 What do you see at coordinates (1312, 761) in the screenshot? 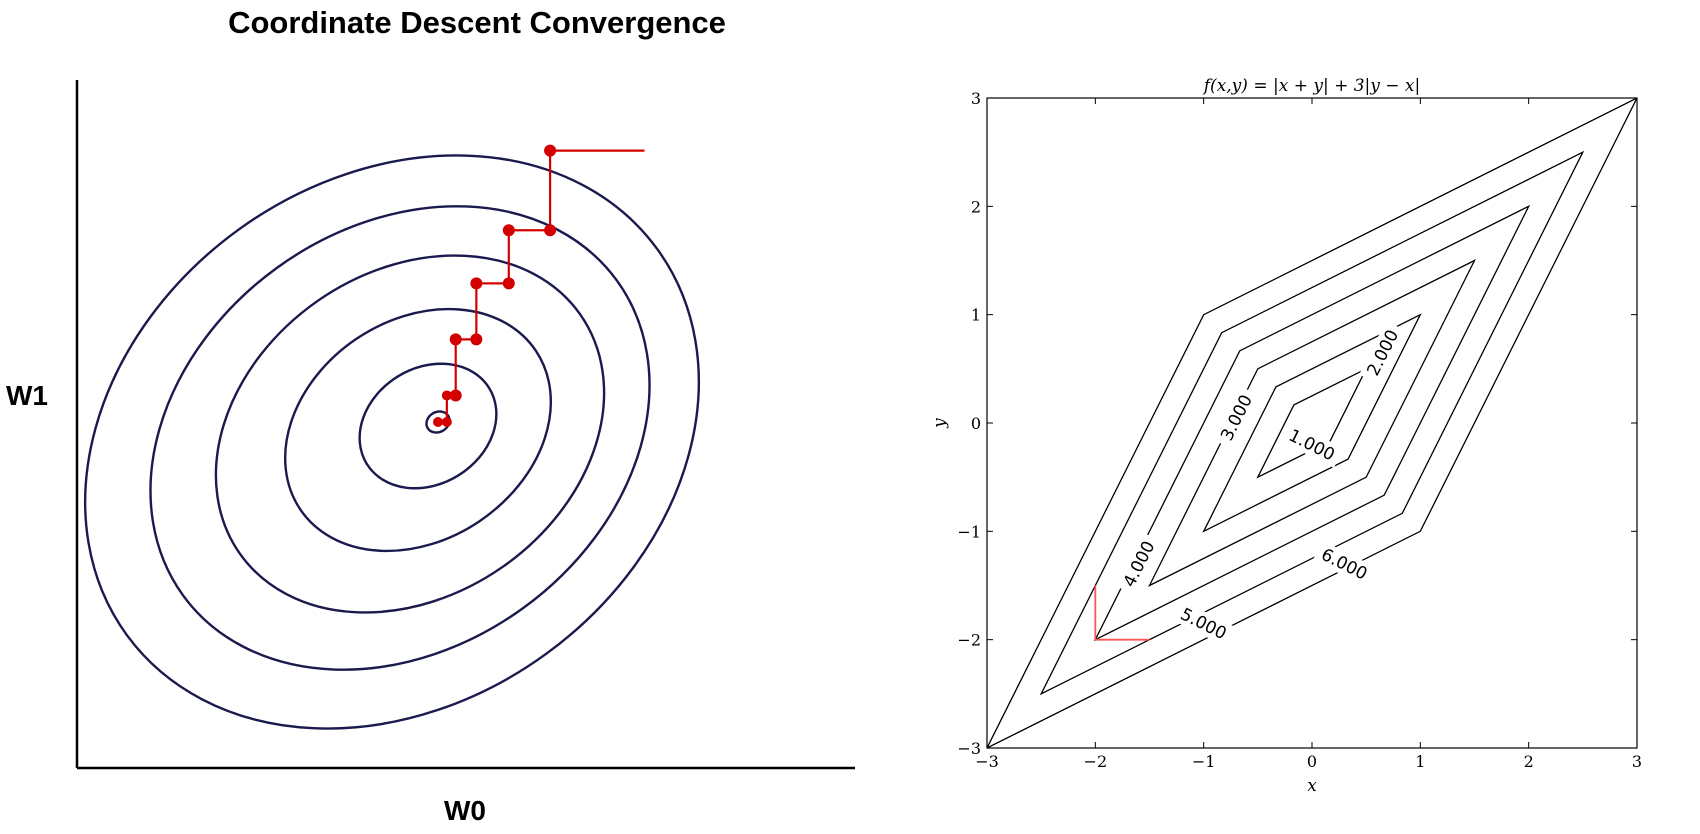
I see `x-tick-label: 0` at bounding box center [1312, 761].